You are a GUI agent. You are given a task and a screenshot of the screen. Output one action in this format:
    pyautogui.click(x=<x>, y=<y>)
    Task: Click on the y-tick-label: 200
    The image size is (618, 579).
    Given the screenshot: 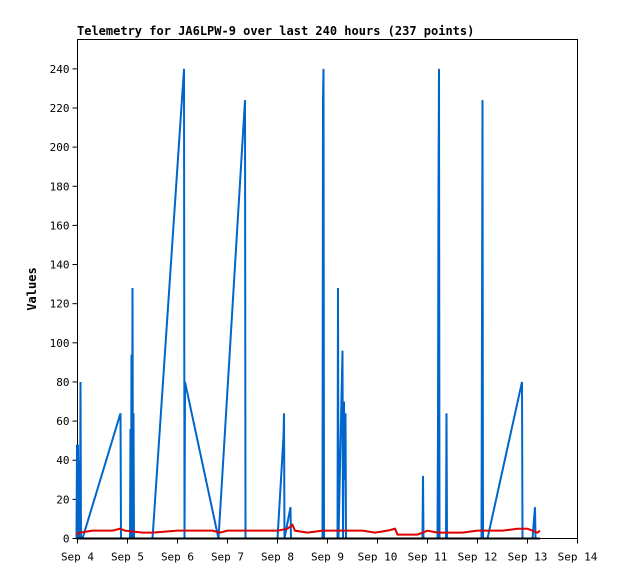 What is the action you would take?
    pyautogui.click(x=60, y=147)
    